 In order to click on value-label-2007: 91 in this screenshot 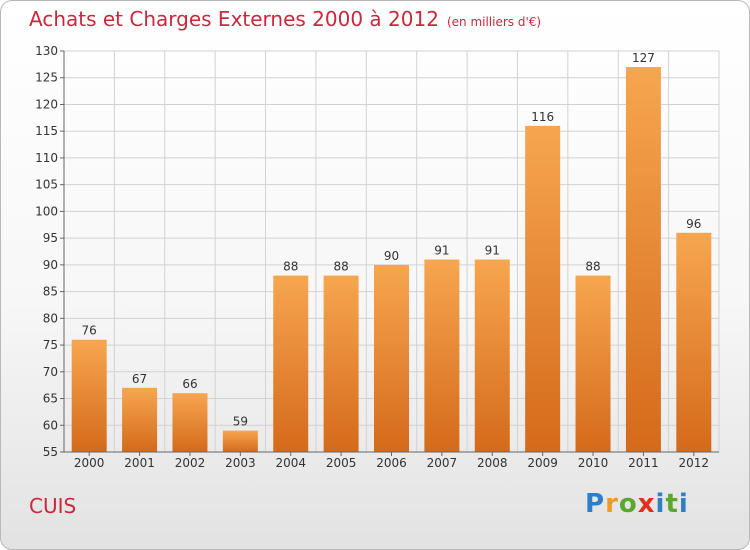, I will do `click(441, 251)`.